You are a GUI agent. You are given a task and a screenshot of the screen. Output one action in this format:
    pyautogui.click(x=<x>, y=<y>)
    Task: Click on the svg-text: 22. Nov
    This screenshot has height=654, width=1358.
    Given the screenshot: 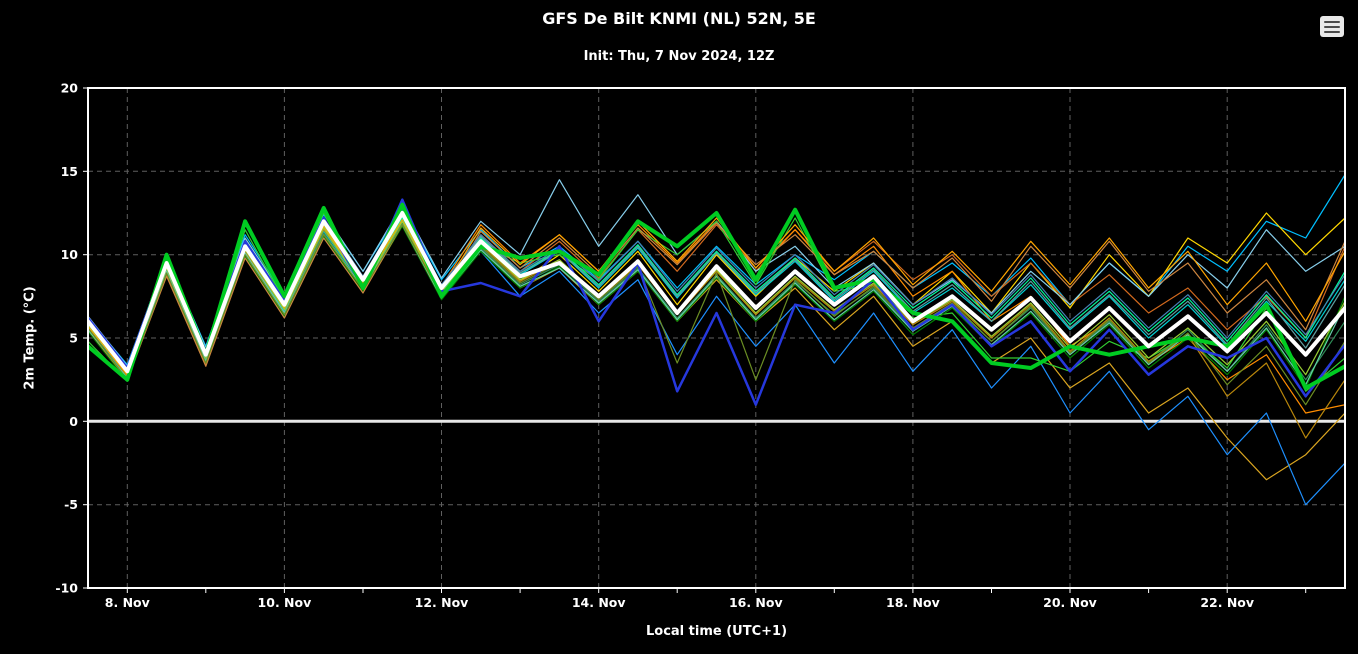 What is the action you would take?
    pyautogui.click(x=1227, y=602)
    